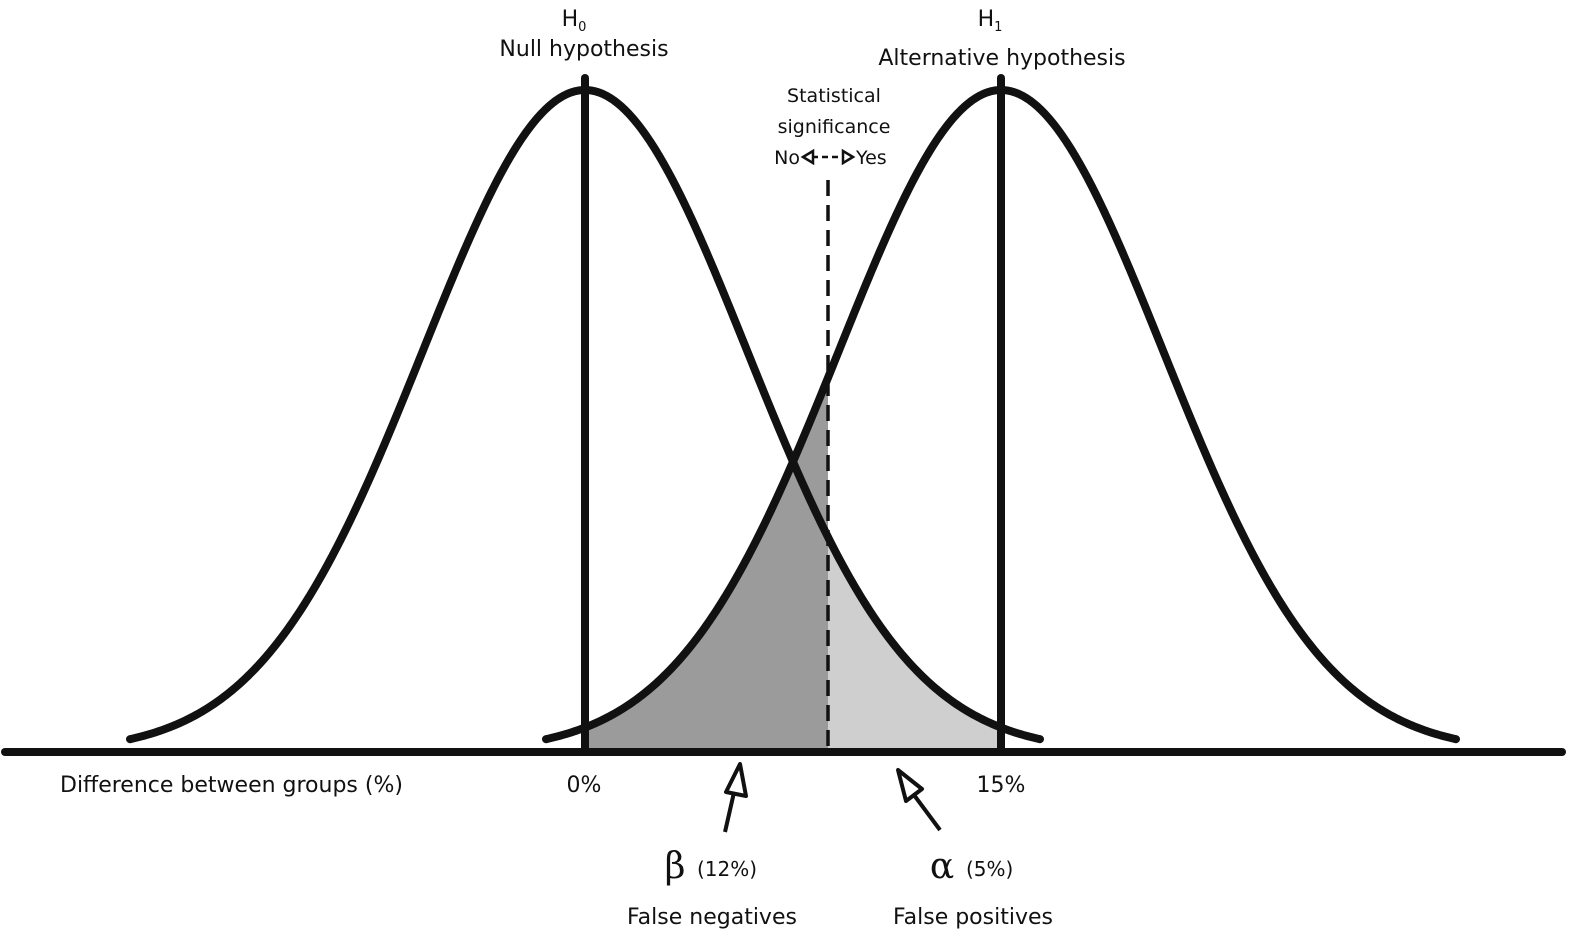  What do you see at coordinates (231, 785) in the screenshot?
I see `x-axis-label: Difference between groups (%)` at bounding box center [231, 785].